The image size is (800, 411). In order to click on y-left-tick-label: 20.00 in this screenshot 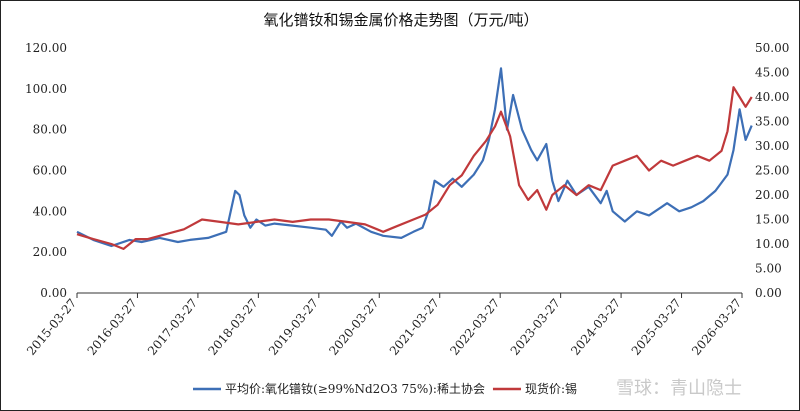, I will do `click(50, 252)`.